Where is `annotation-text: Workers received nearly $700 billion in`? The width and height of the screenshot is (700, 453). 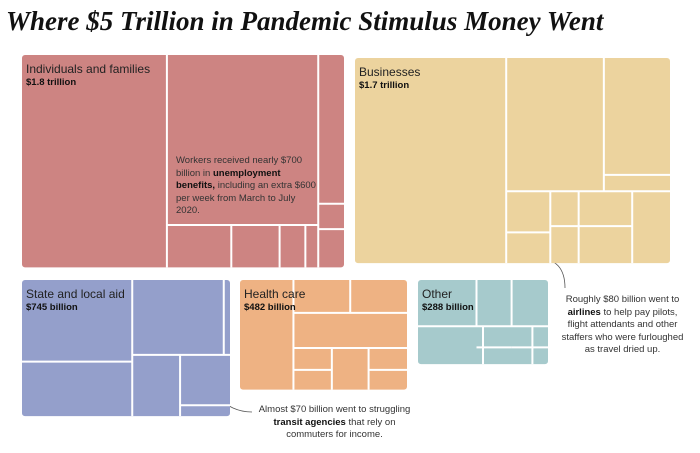
annotation-text: Workers received nearly $700 billion in is located at coordinates (239, 167).